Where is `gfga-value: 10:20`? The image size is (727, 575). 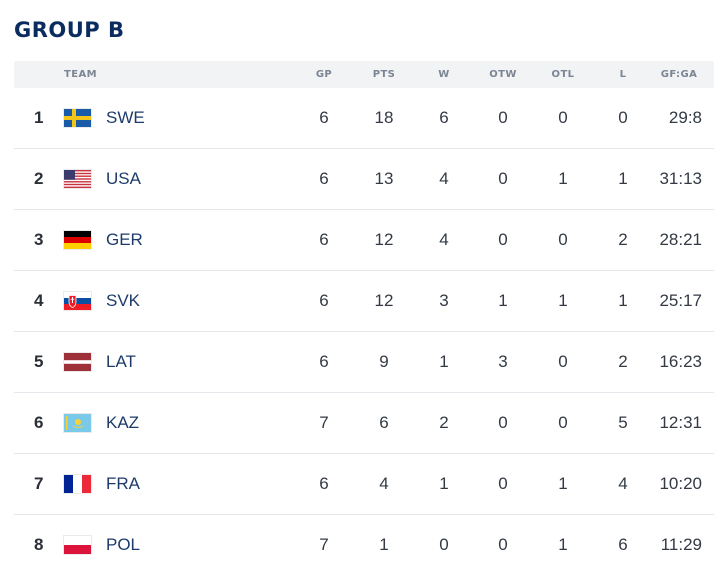 gfga-value: 10:20 is located at coordinates (680, 483).